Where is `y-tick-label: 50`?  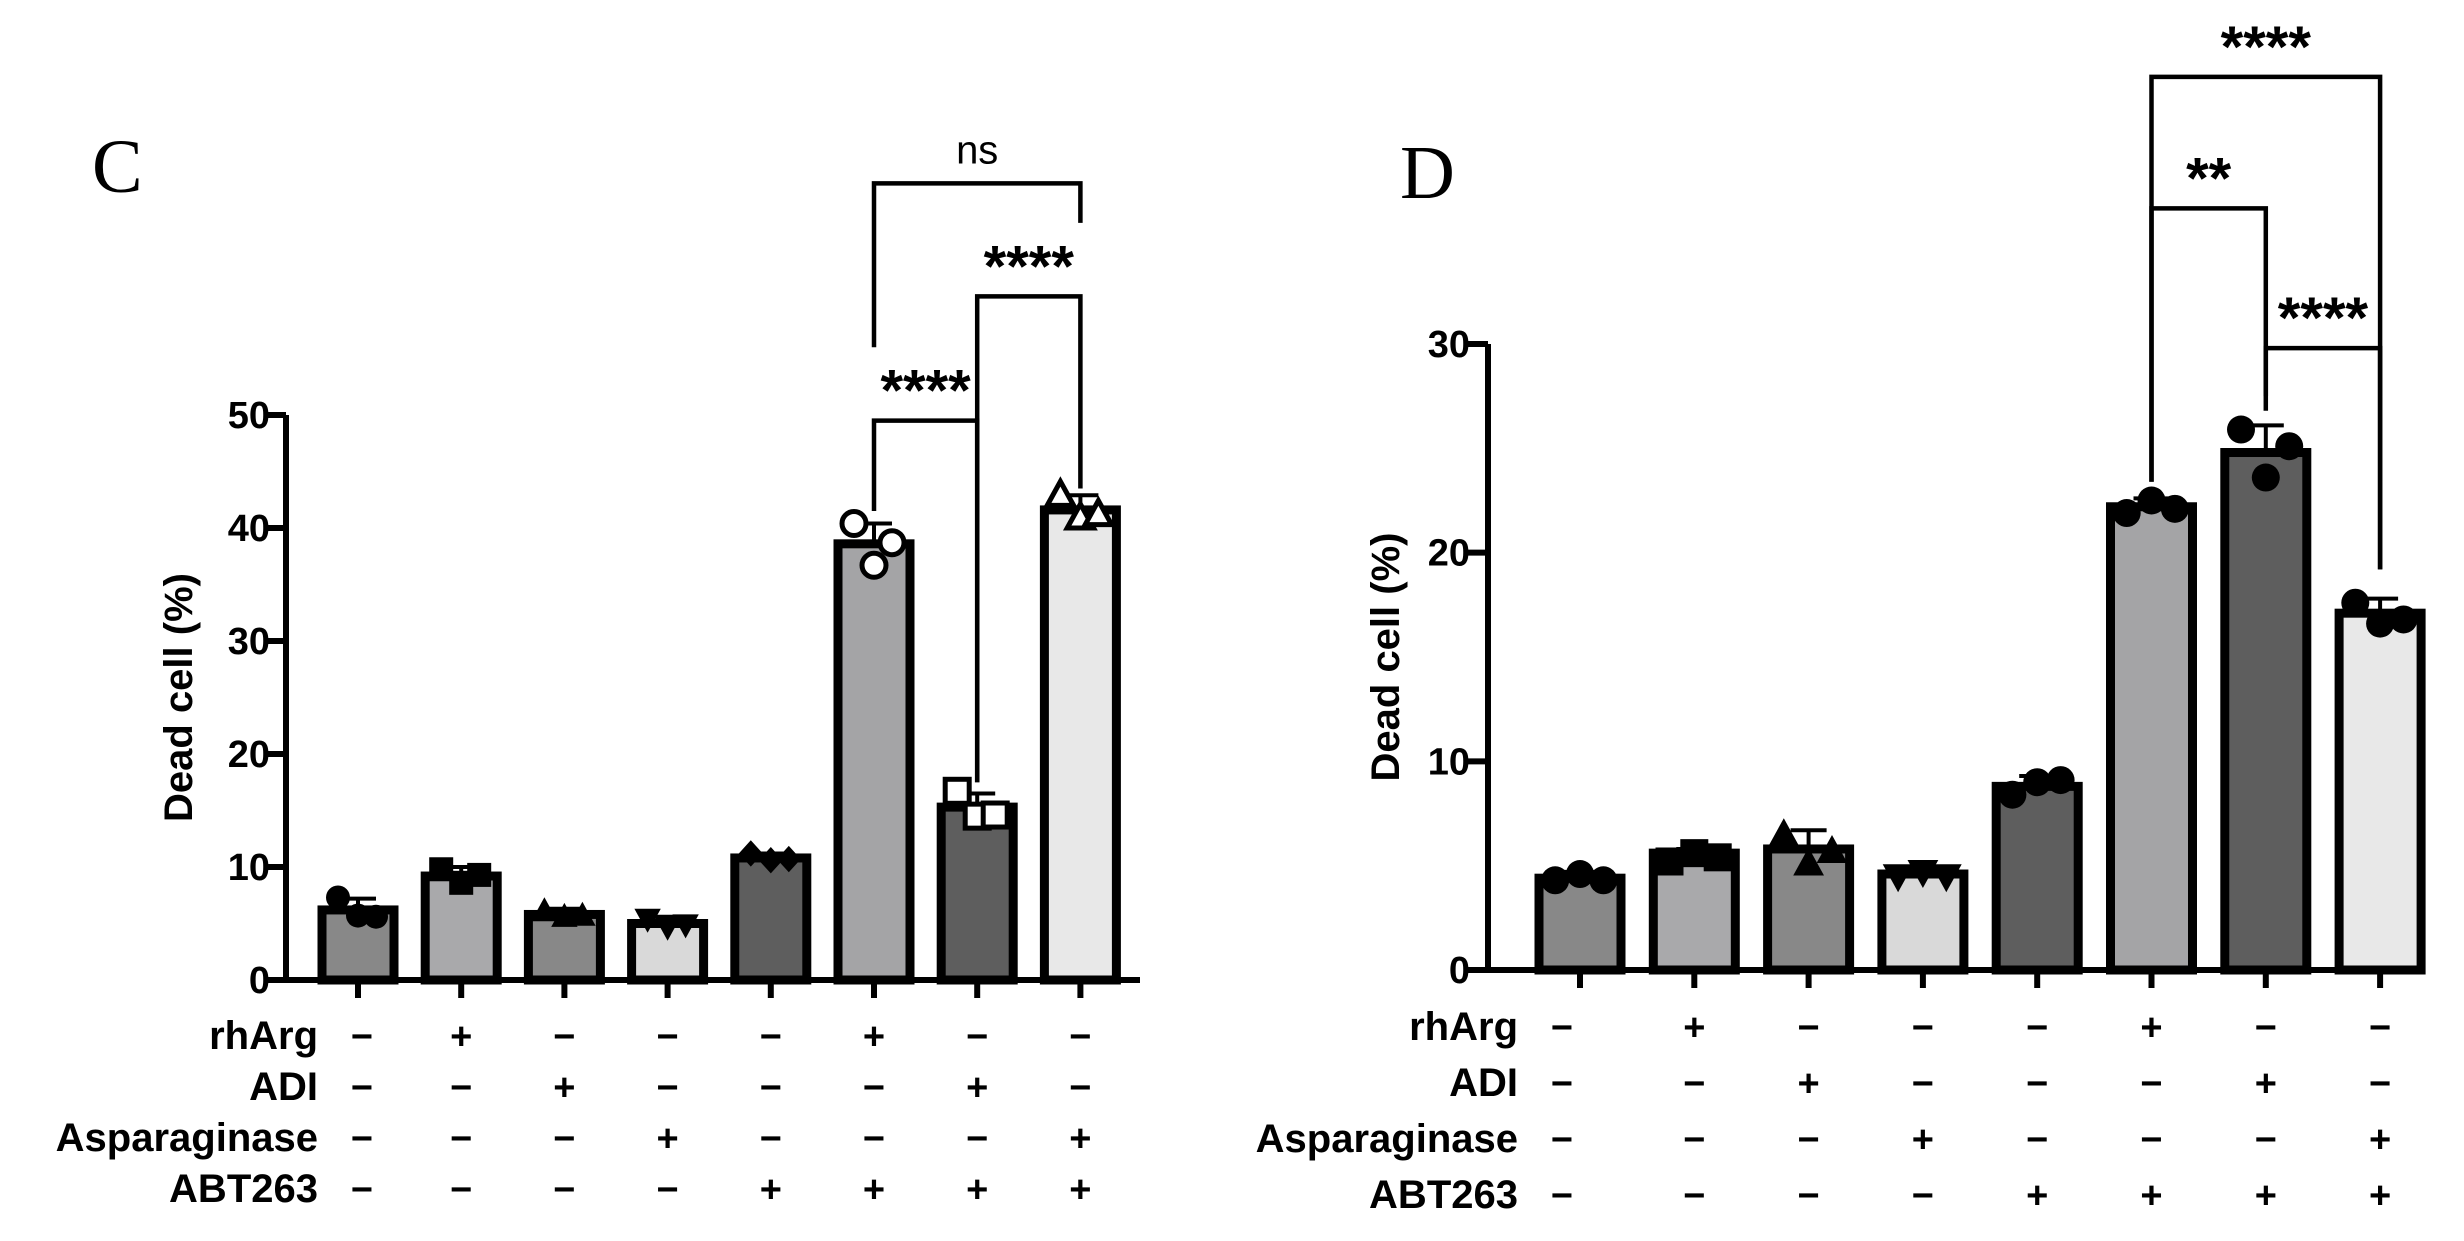
y-tick-label: 50 is located at coordinates (249, 416).